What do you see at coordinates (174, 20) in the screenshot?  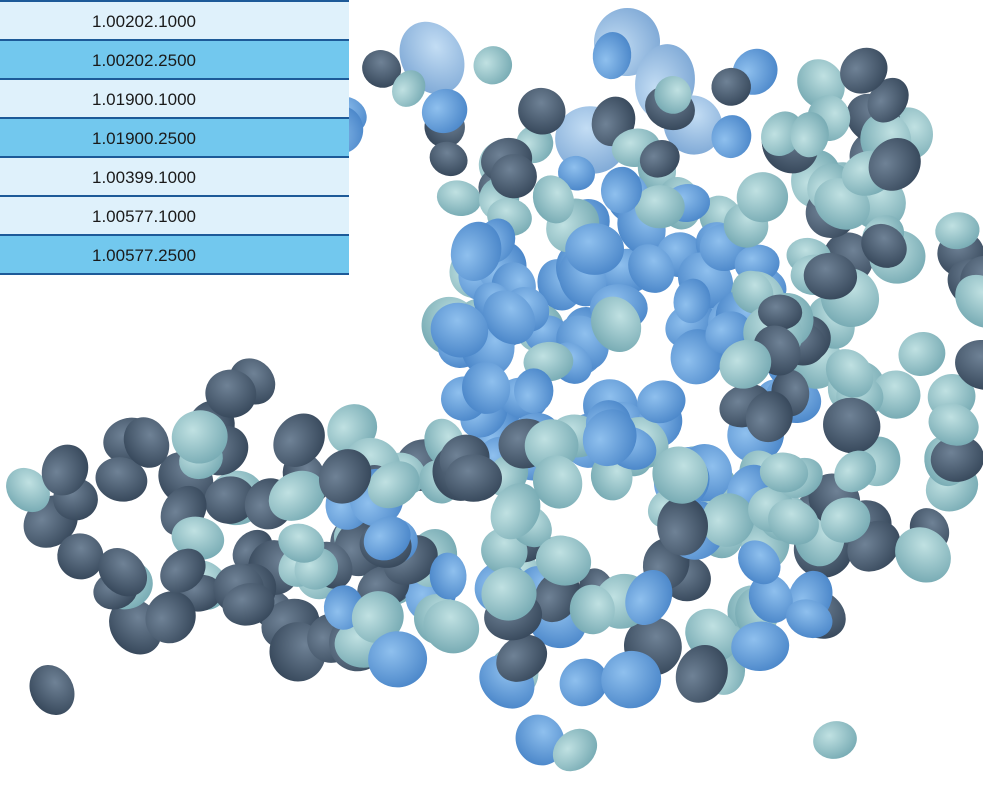 I see `table-row: 1.00202.1000` at bounding box center [174, 20].